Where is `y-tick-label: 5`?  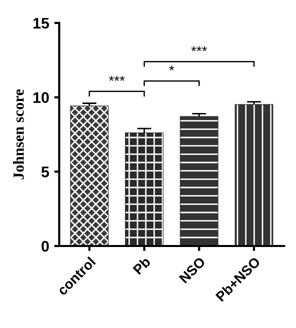 y-tick-label: 5 is located at coordinates (45, 172).